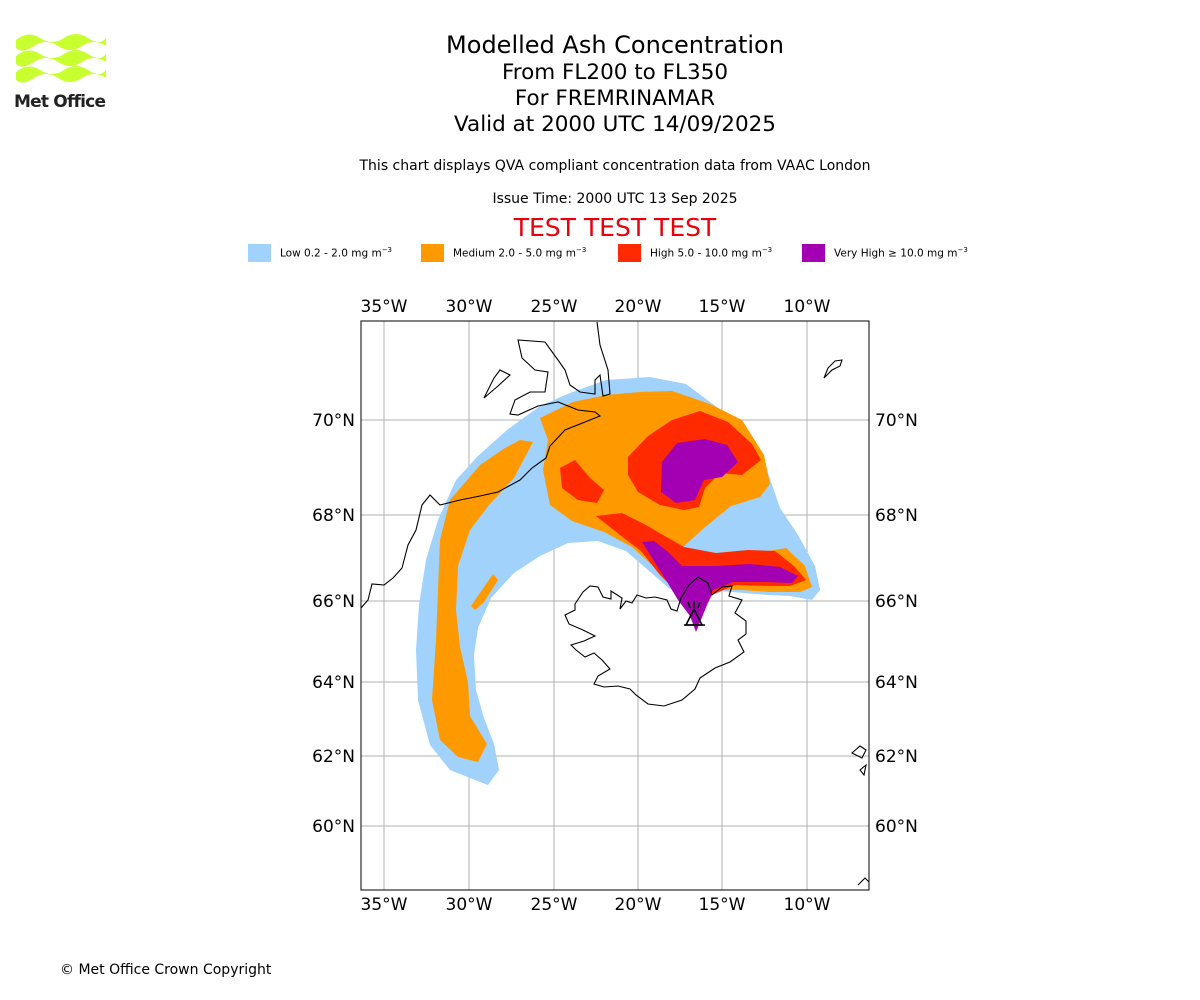 The width and height of the screenshot is (1200, 1000). Describe the element at coordinates (333, 421) in the screenshot. I see `lat-label-left: 70°N` at that location.